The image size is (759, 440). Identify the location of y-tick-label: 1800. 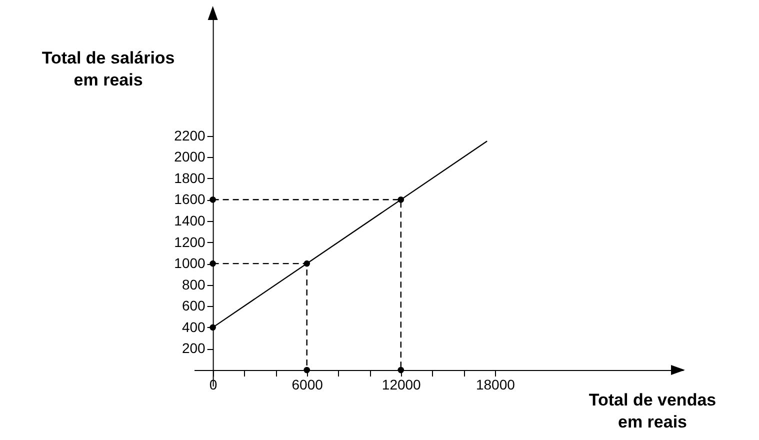
(190, 178).